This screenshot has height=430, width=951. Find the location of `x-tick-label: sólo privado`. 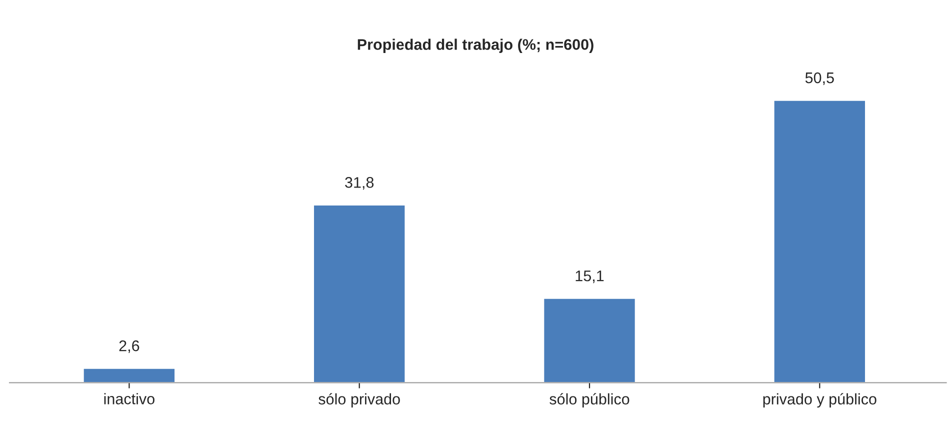

x-tick-label: sólo privado is located at coordinates (359, 400).